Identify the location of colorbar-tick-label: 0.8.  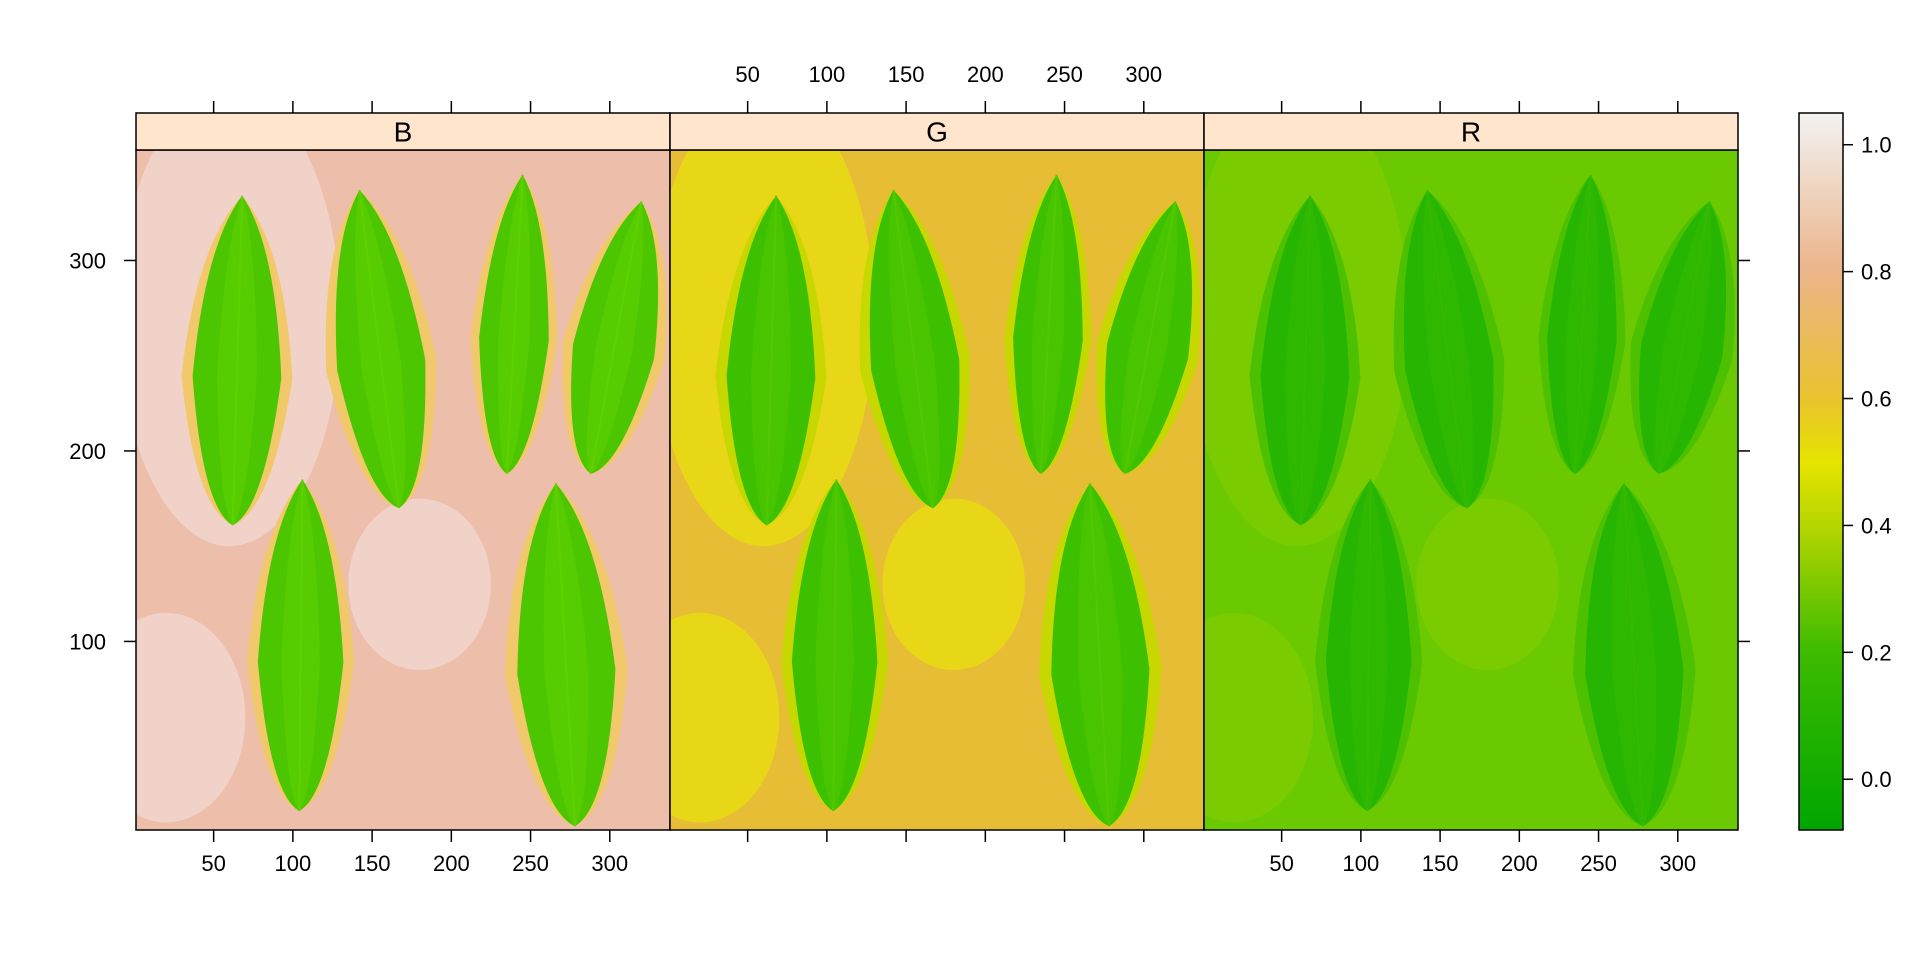
(1876, 272).